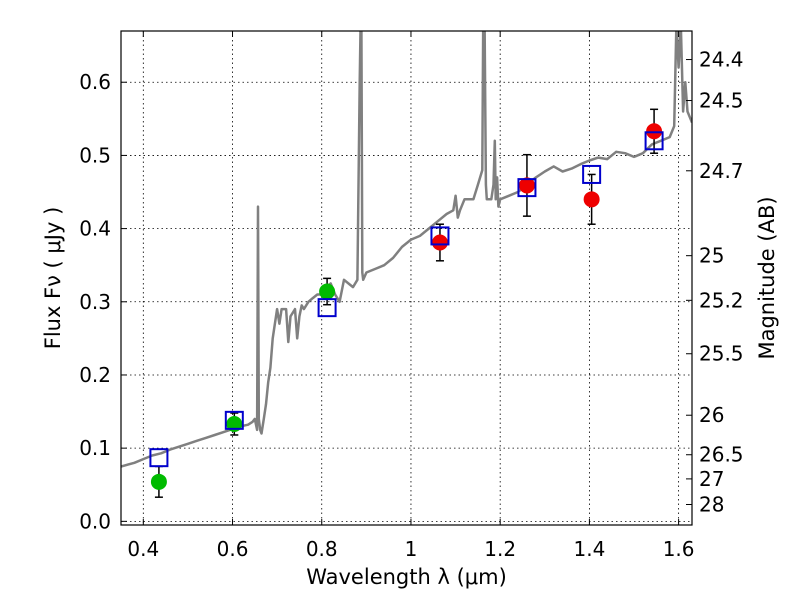 Image resolution: width=800 pixels, height=600 pixels. What do you see at coordinates (767, 277) in the screenshot?
I see `right-axis-label: Magnitude (AB)` at bounding box center [767, 277].